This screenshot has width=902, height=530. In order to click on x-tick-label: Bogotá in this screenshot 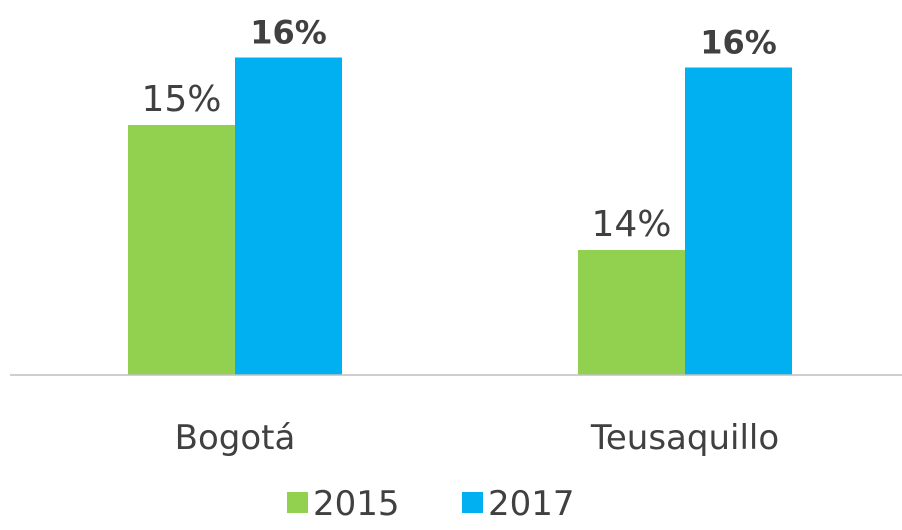, I will do `click(235, 438)`.